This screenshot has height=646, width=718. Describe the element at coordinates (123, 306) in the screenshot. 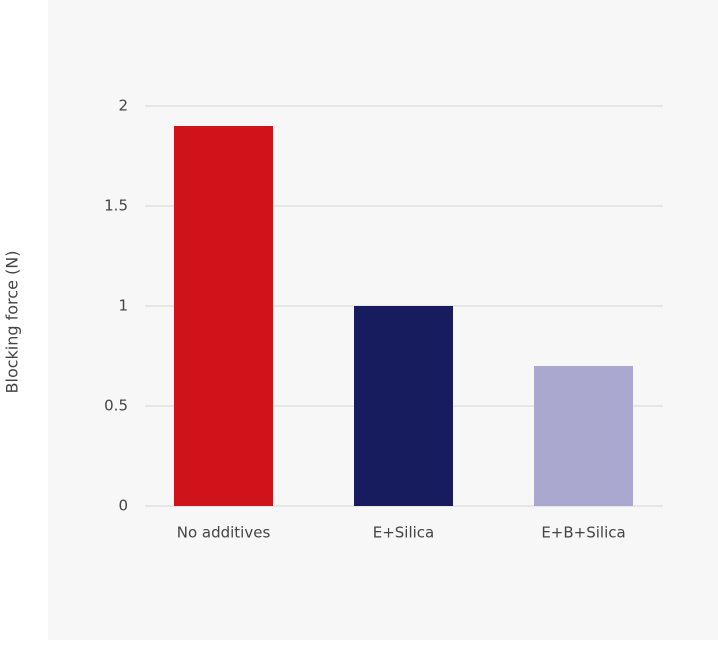

I see `y-tick-label: 1` at that location.